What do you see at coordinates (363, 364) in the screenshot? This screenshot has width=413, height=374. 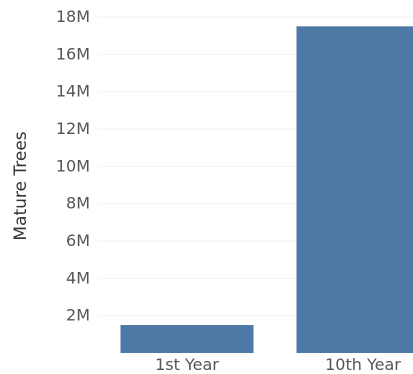 I see `x-tick-label: 10th Year` at bounding box center [363, 364].